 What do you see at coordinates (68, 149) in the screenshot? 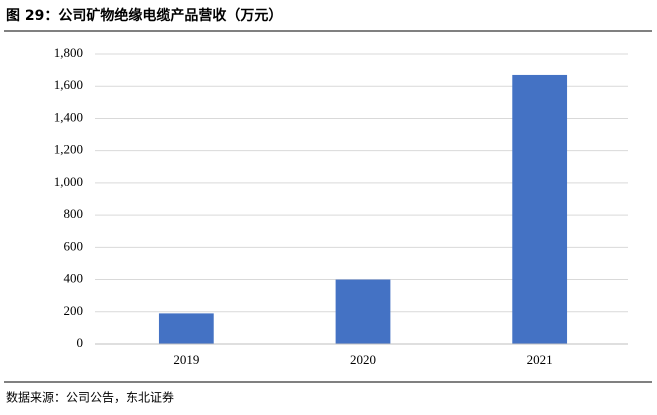
I see `y-tick-label: 1,200` at bounding box center [68, 149].